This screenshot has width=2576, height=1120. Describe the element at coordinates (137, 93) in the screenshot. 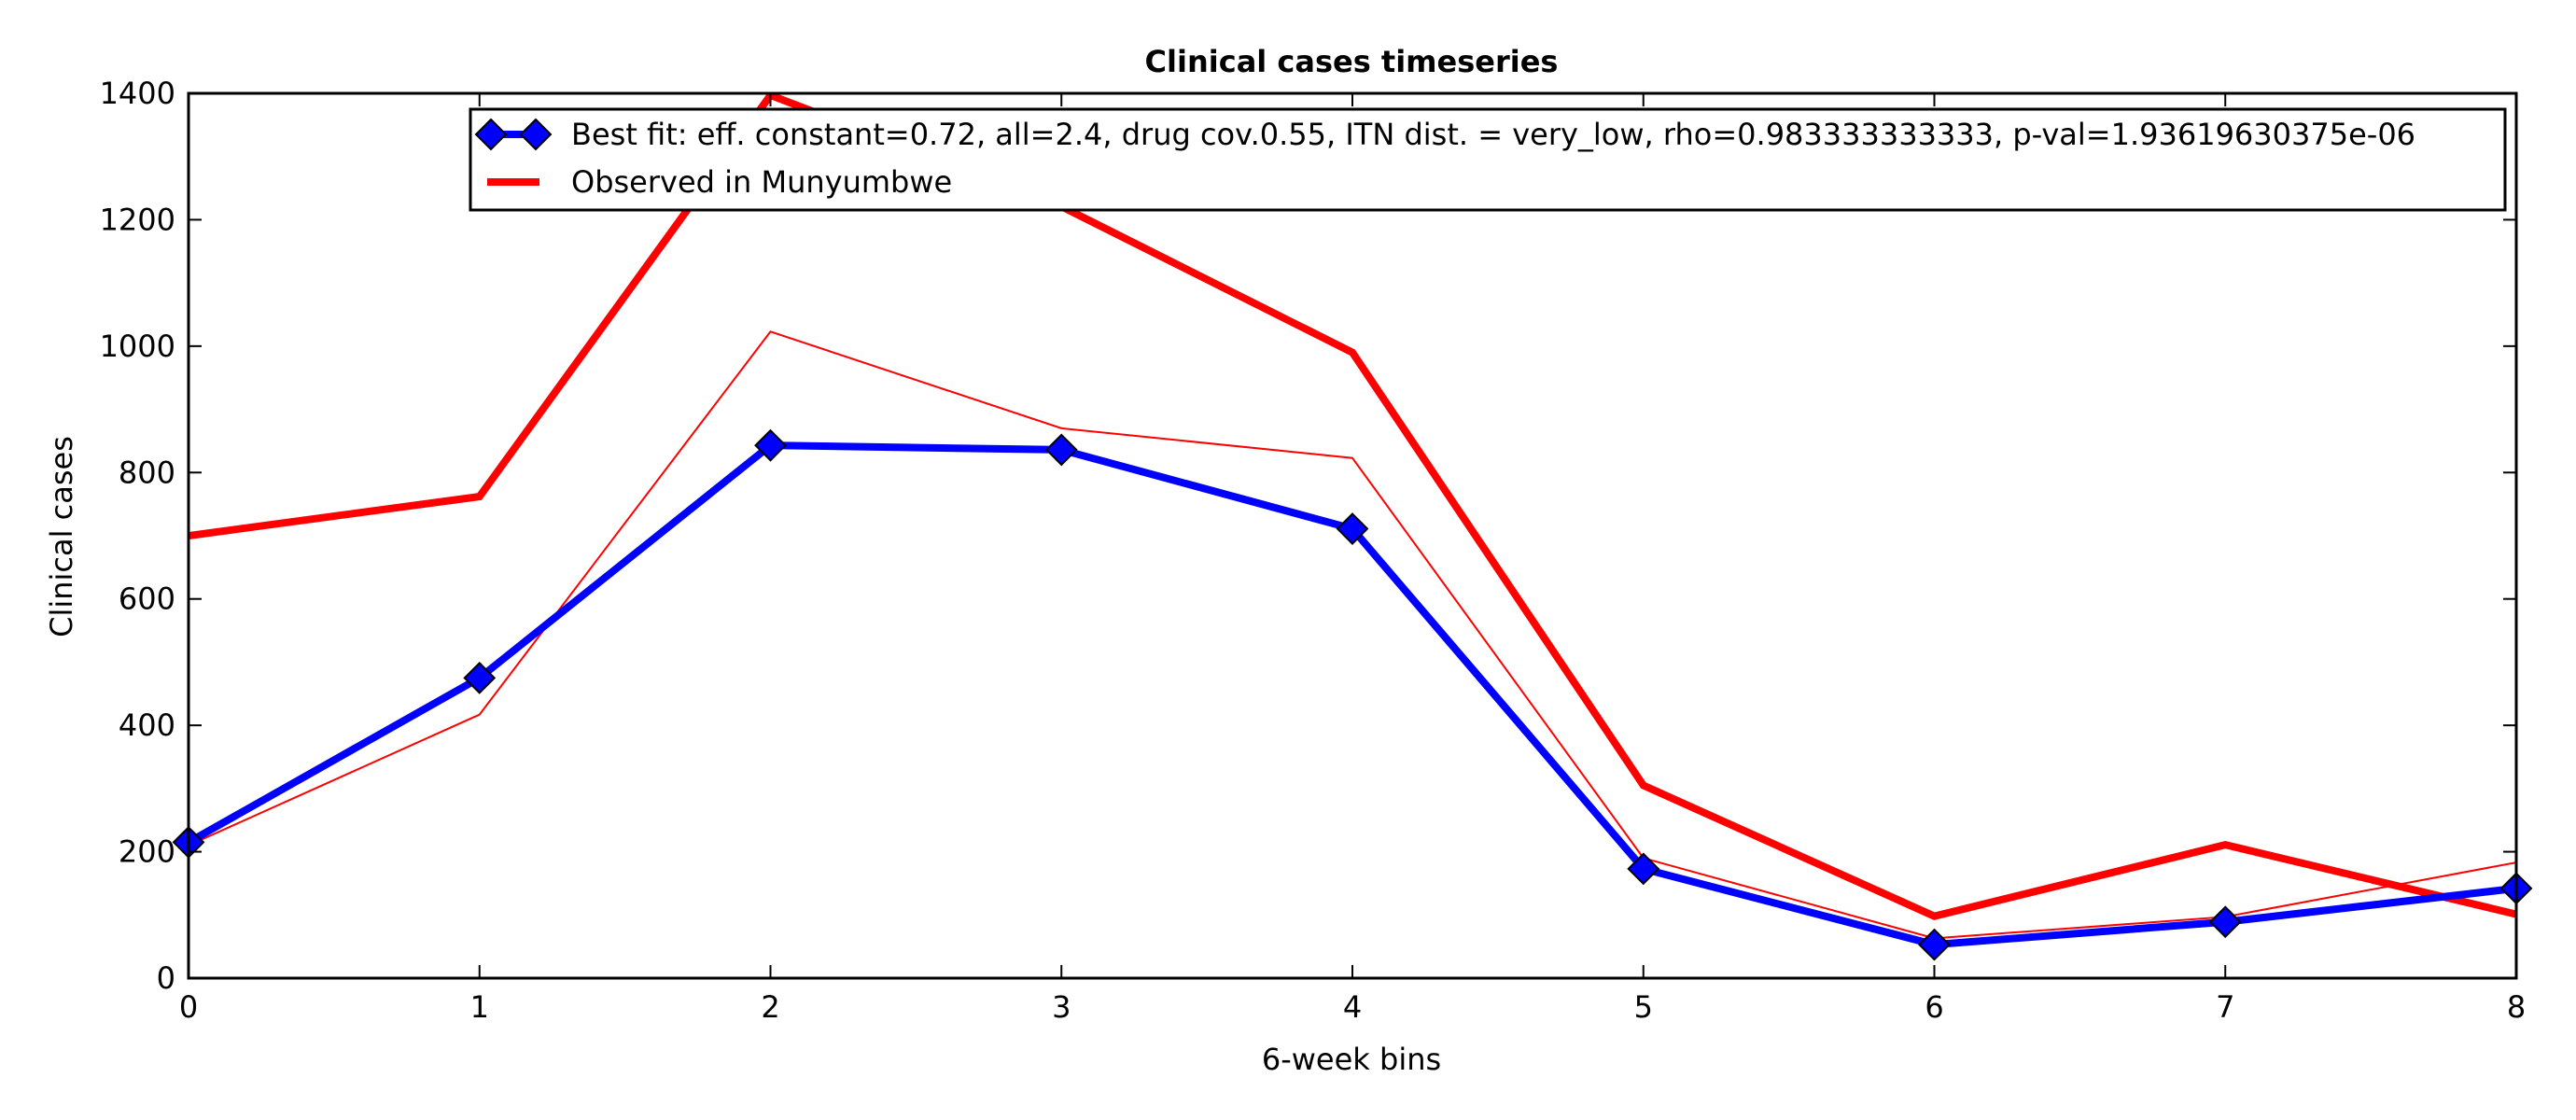

I see `y-tick-label: 1400` at that location.